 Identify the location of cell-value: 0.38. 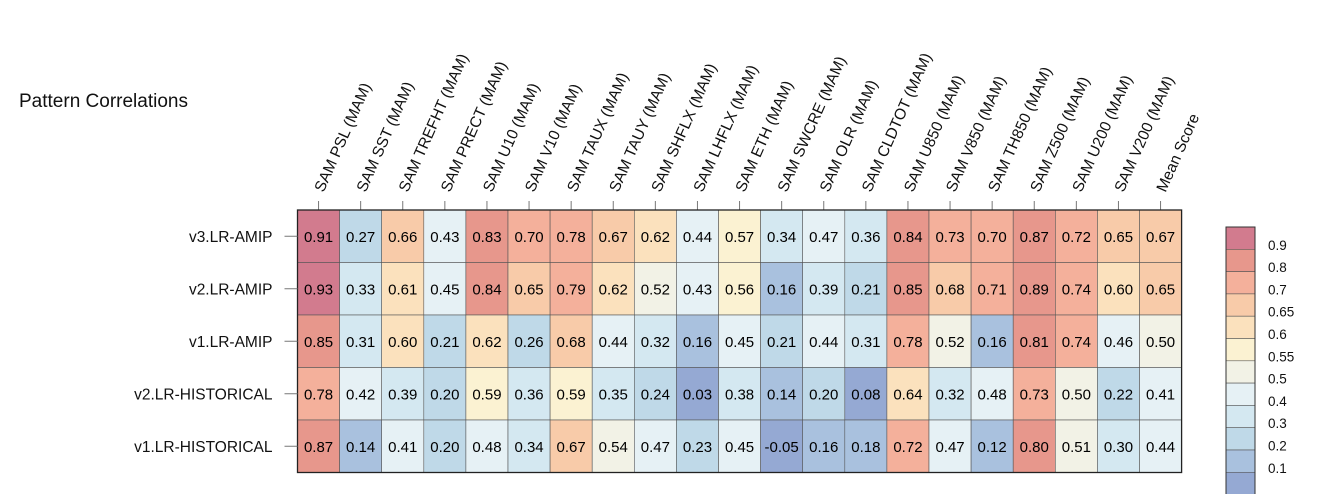
(739, 394).